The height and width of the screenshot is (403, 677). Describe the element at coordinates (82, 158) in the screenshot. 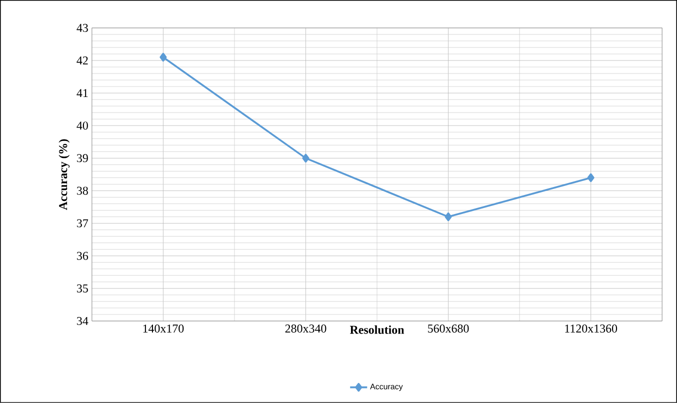

I see `y-tick-label: 39` at that location.